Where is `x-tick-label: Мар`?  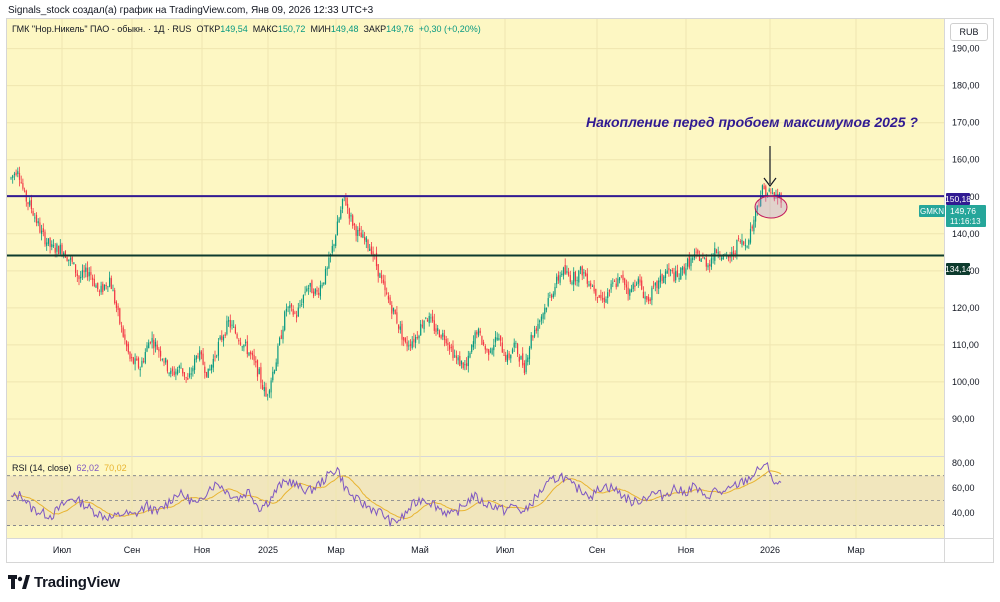 x-tick-label: Мар is located at coordinates (336, 550).